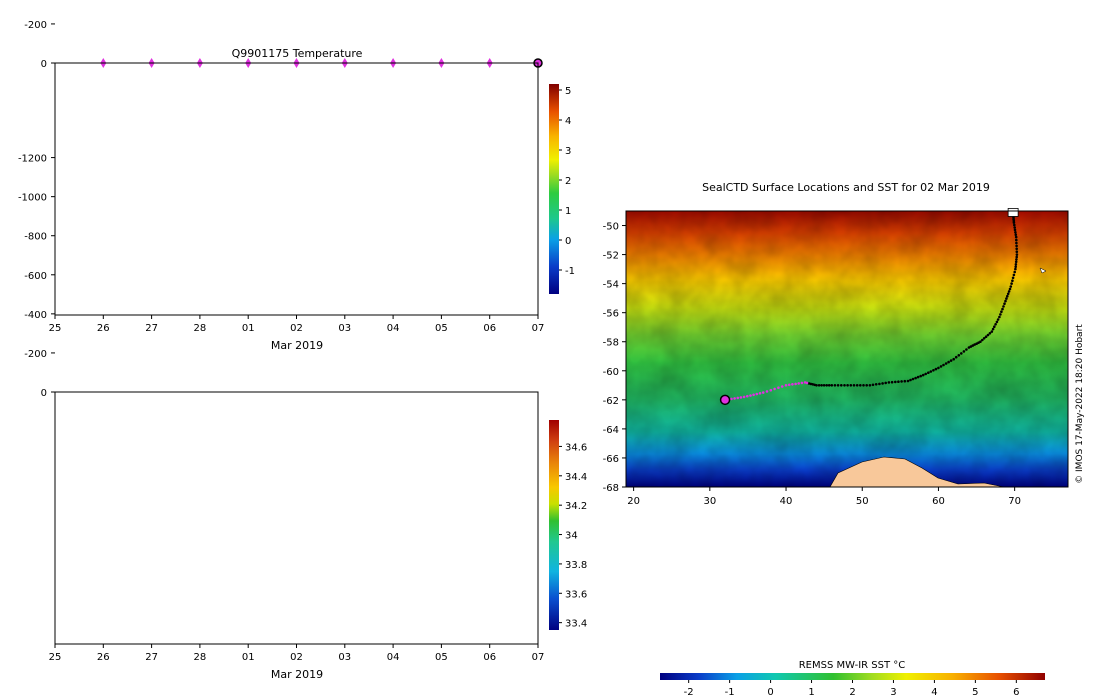 This screenshot has height=700, width=1100. I want to click on temperature-x-axis: 25 26 27 28 01 02 03 04 05 06 07, so click(296, 324).